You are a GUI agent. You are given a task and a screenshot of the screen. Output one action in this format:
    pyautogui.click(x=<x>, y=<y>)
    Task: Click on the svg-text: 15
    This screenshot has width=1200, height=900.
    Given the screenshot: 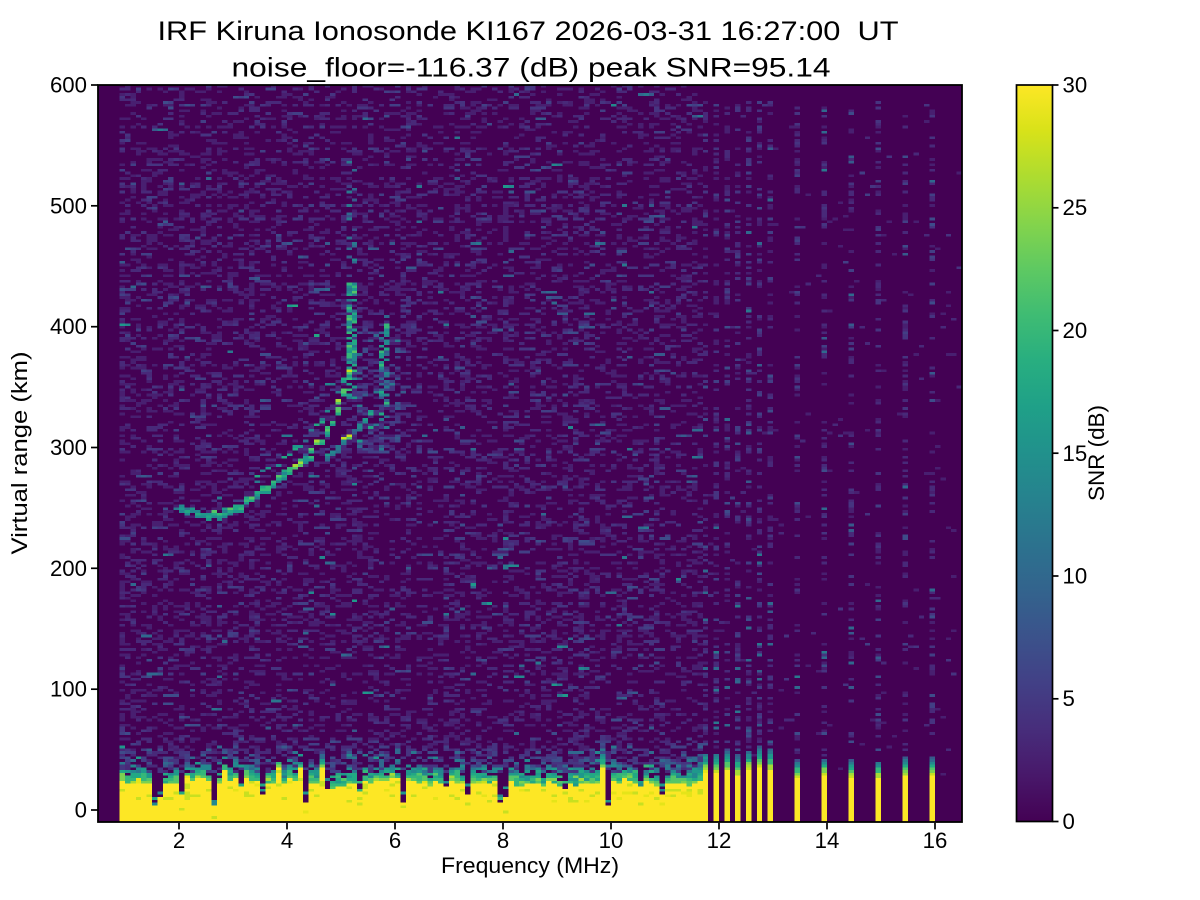 What is the action you would take?
    pyautogui.click(x=1075, y=453)
    